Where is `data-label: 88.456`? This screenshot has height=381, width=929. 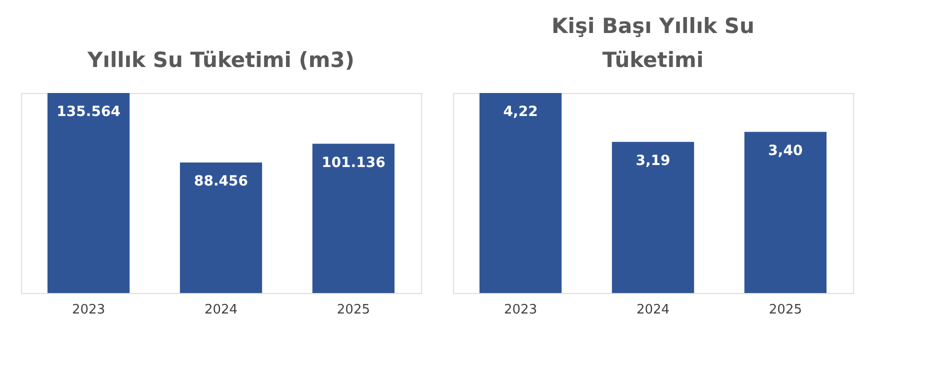 data-label: 88.456 is located at coordinates (221, 182).